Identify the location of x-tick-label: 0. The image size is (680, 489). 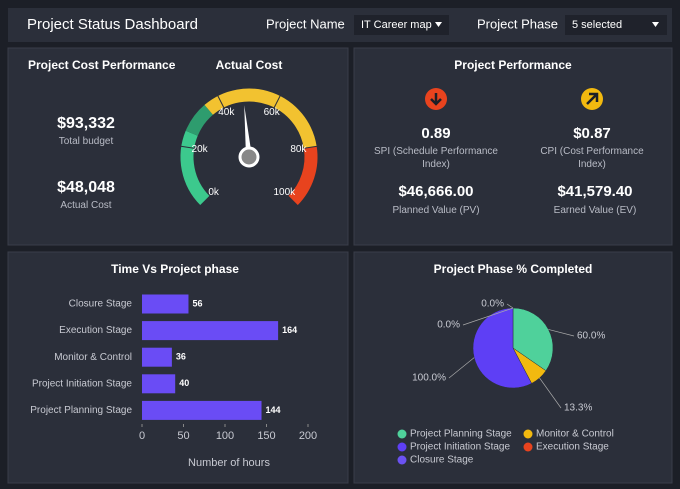
(142, 436).